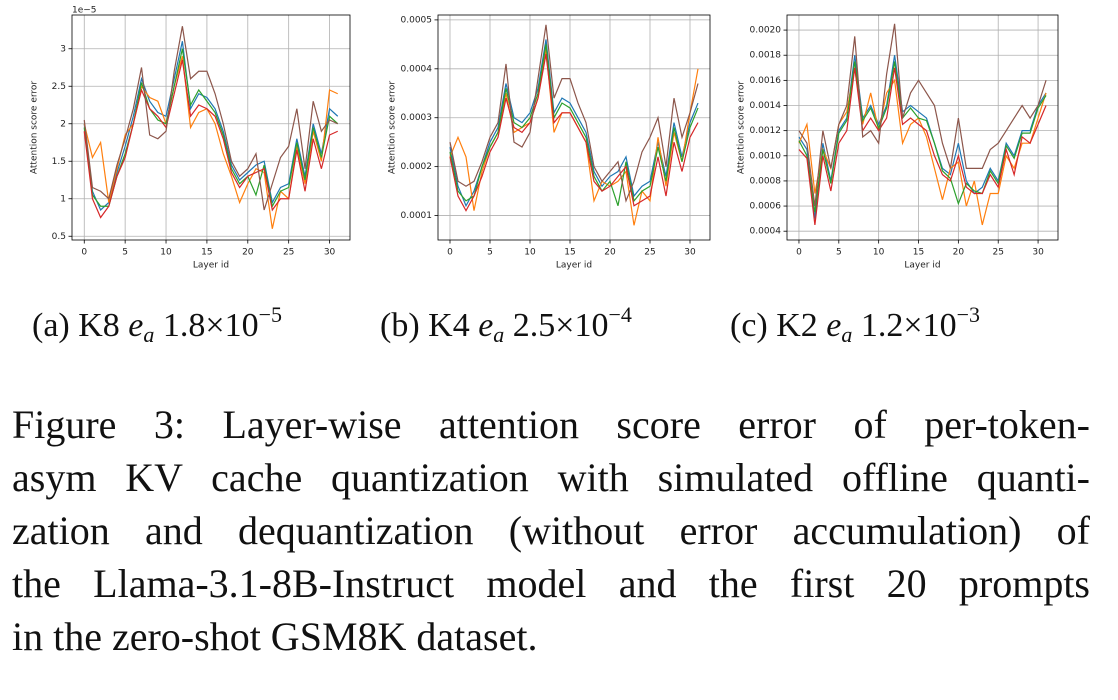 This screenshot has height=700, width=1118. What do you see at coordinates (766, 81) in the screenshot?
I see `y-tick-label: 0.0016` at bounding box center [766, 81].